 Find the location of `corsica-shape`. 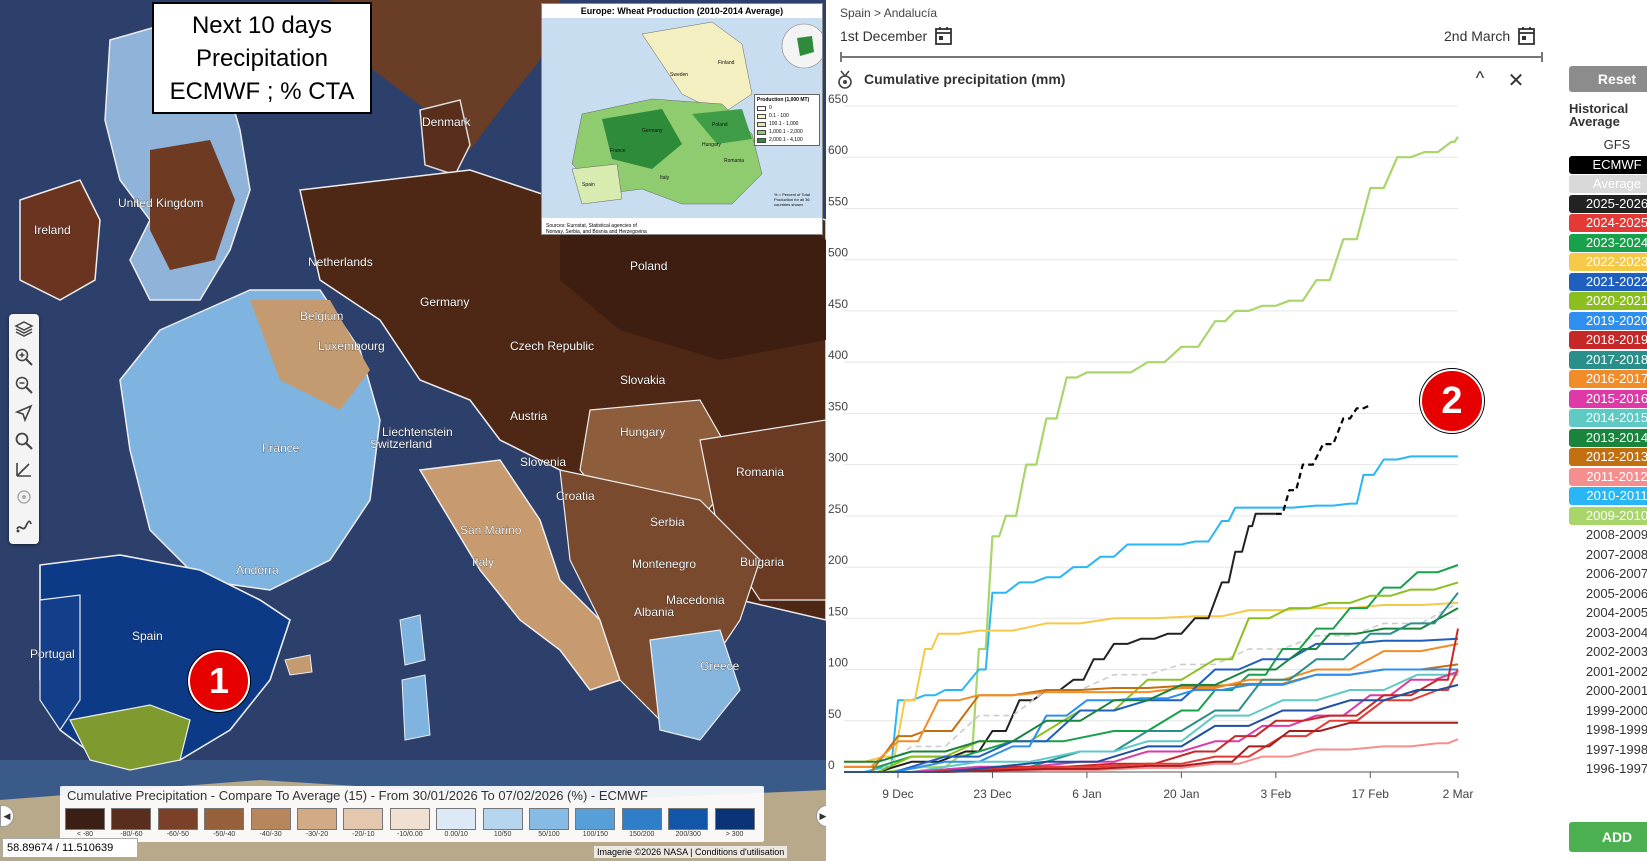

corsica-shape is located at coordinates (412, 640).